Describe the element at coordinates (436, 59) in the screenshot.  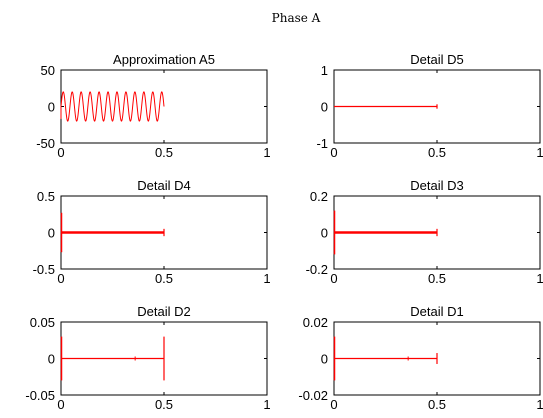
I see `subplot-title: Detail D5` at that location.